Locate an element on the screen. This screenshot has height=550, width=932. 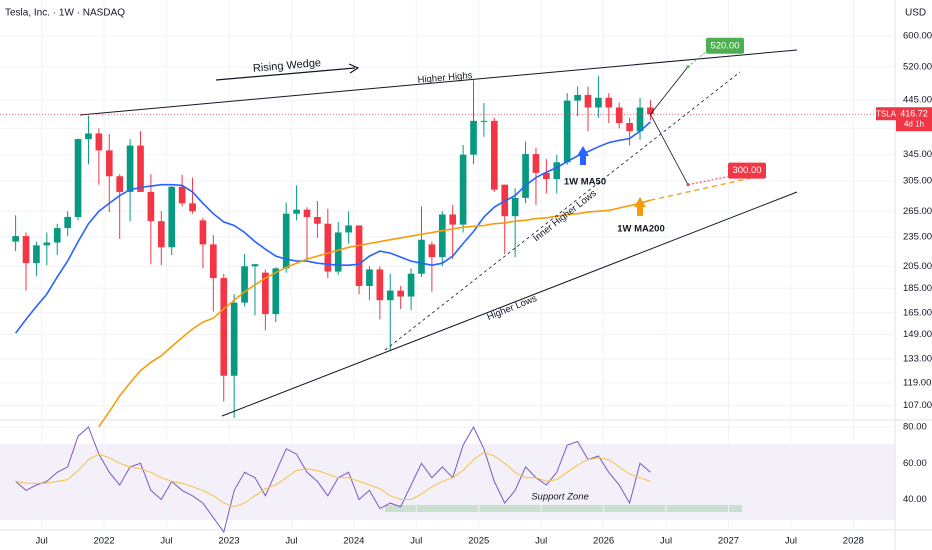
symbol-box is located at coordinates (886, 114).